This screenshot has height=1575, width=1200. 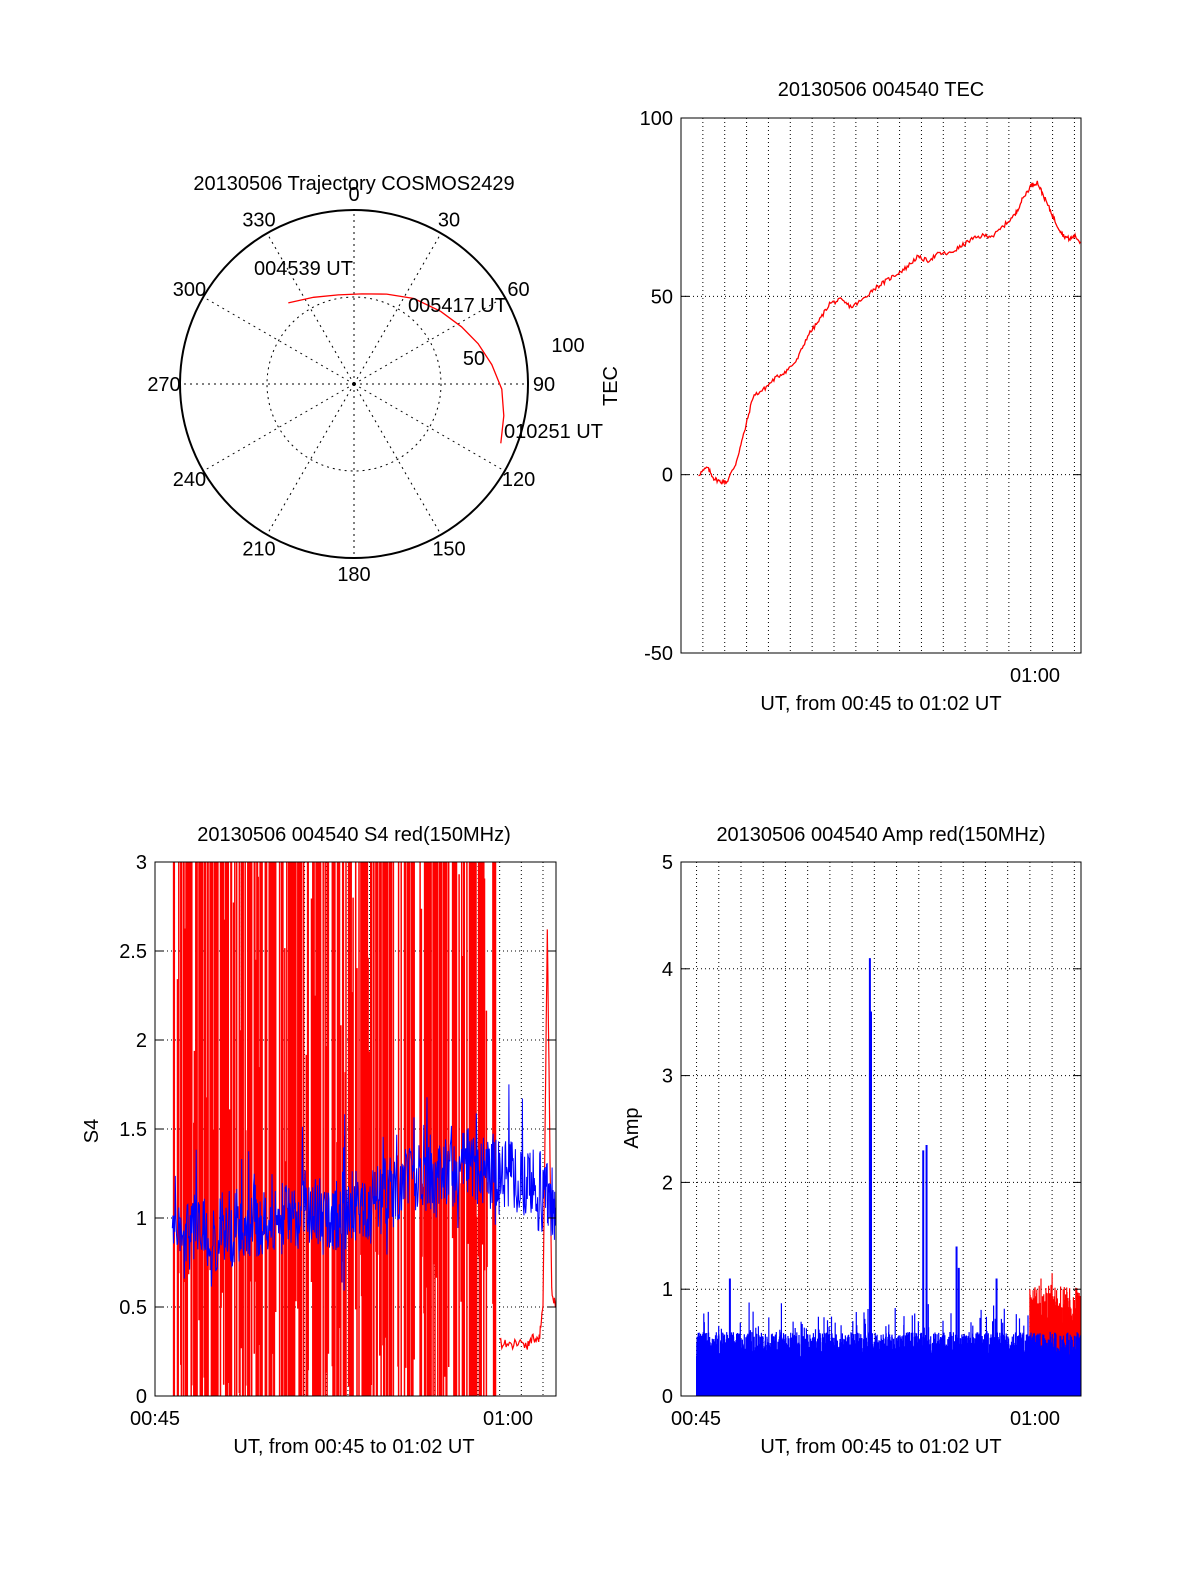 I want to click on s4-red-tail, so click(x=528, y=1140).